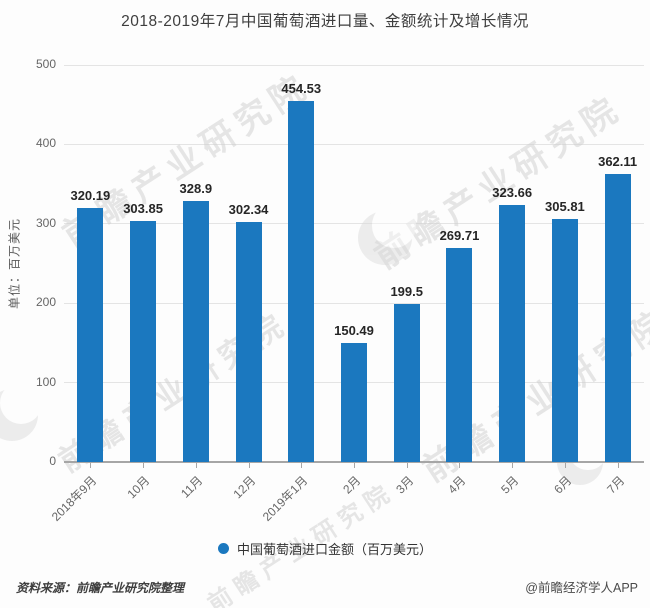  Describe the element at coordinates (618, 162) in the screenshot. I see `bar-value-label: 362.11` at that location.